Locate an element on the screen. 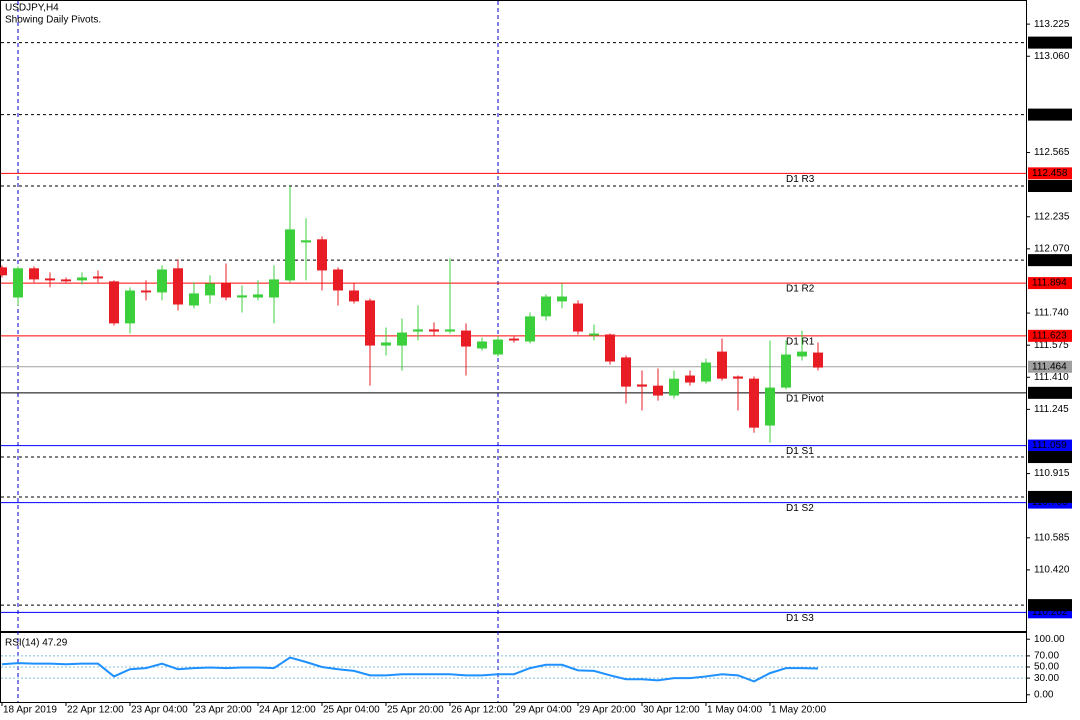 This screenshot has width=1080, height=720. y-tick-label: 112.235 is located at coordinates (1052, 216).